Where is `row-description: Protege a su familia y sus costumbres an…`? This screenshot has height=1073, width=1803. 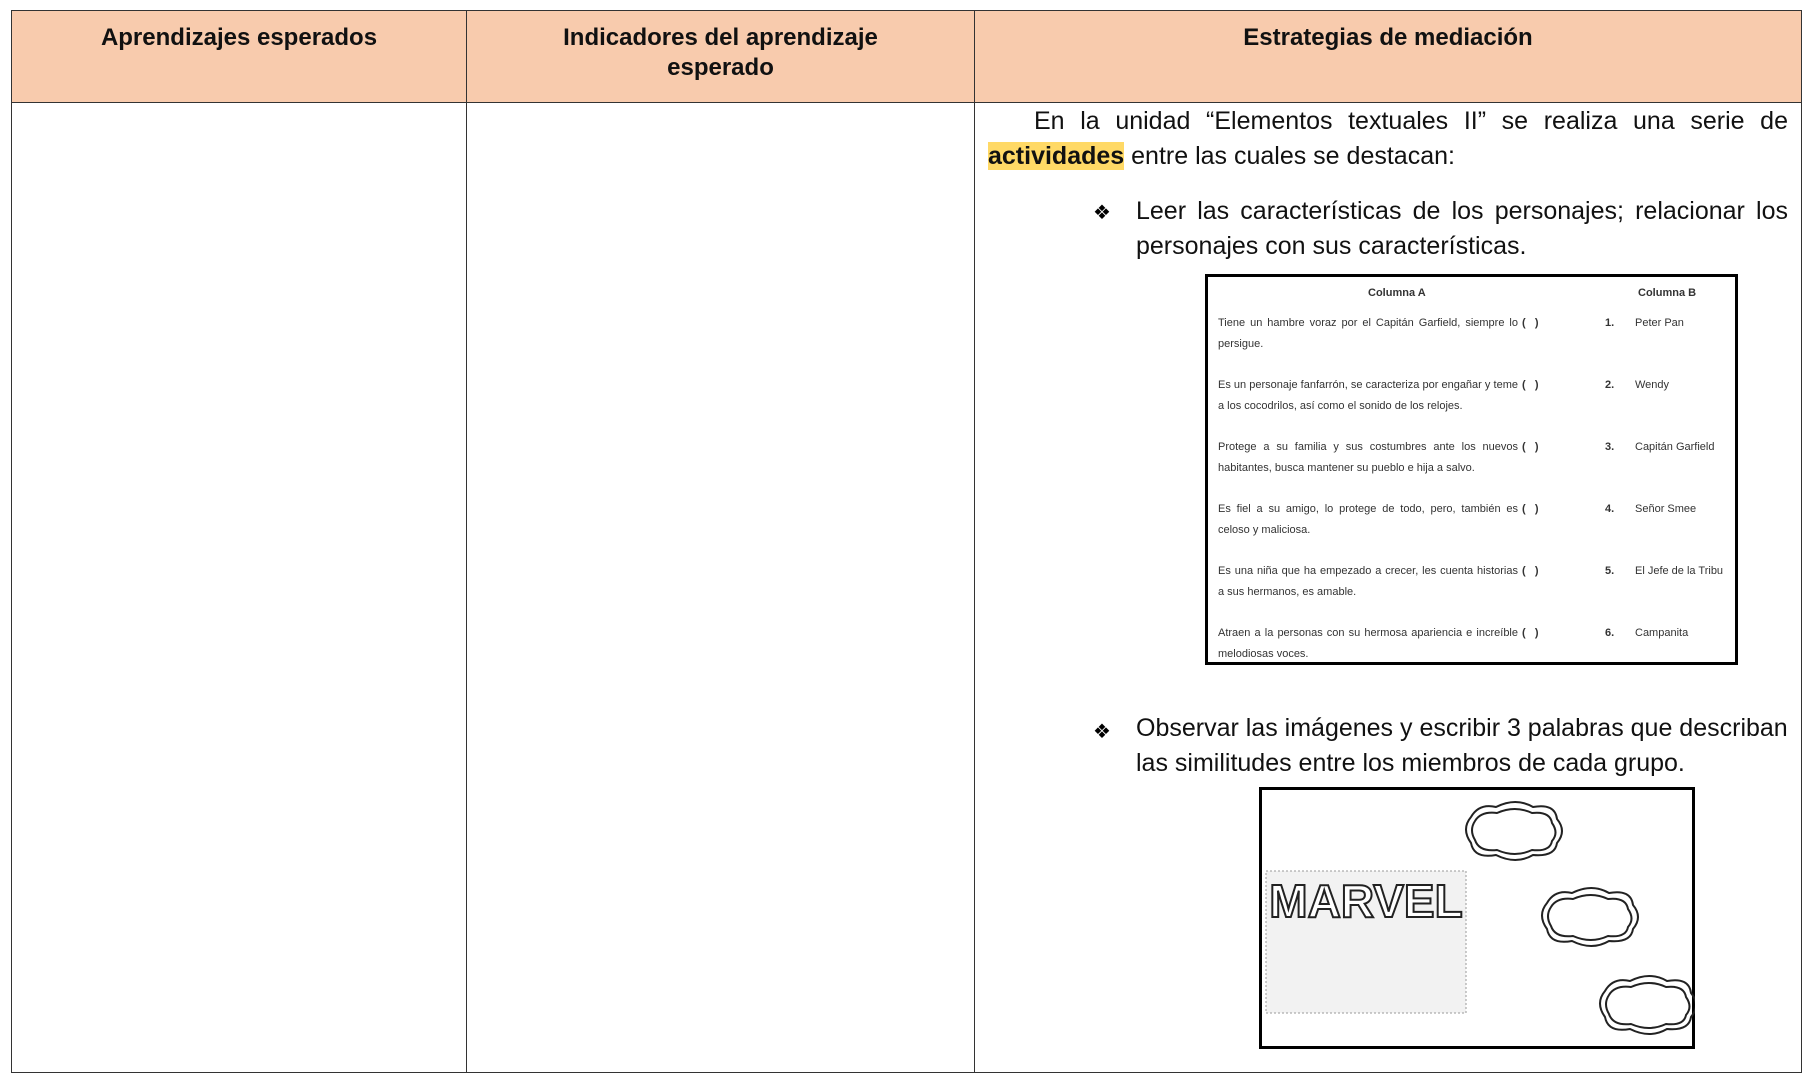 row-description: Protege a su familia y sus costumbres an… is located at coordinates (1368, 457).